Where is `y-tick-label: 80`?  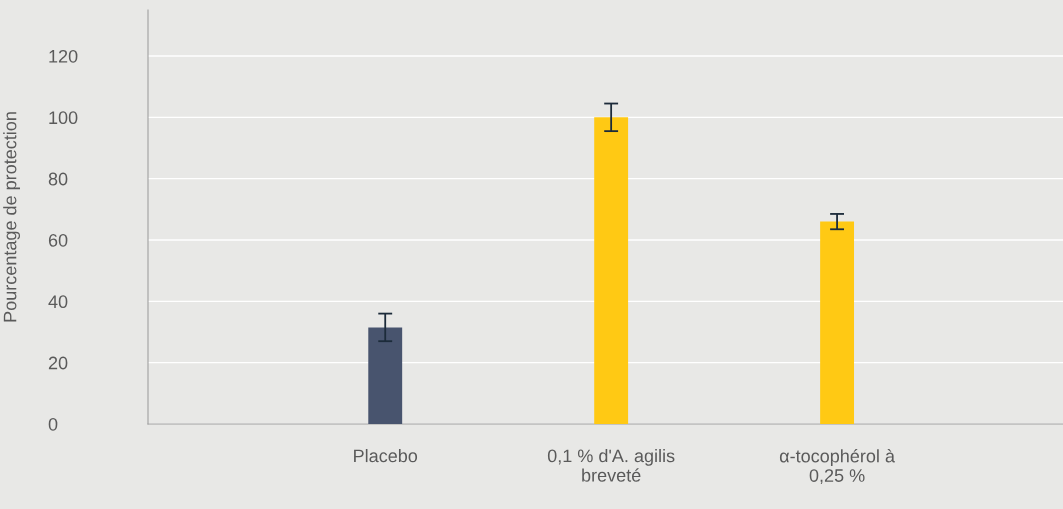
y-tick-label: 80 is located at coordinates (58, 179).